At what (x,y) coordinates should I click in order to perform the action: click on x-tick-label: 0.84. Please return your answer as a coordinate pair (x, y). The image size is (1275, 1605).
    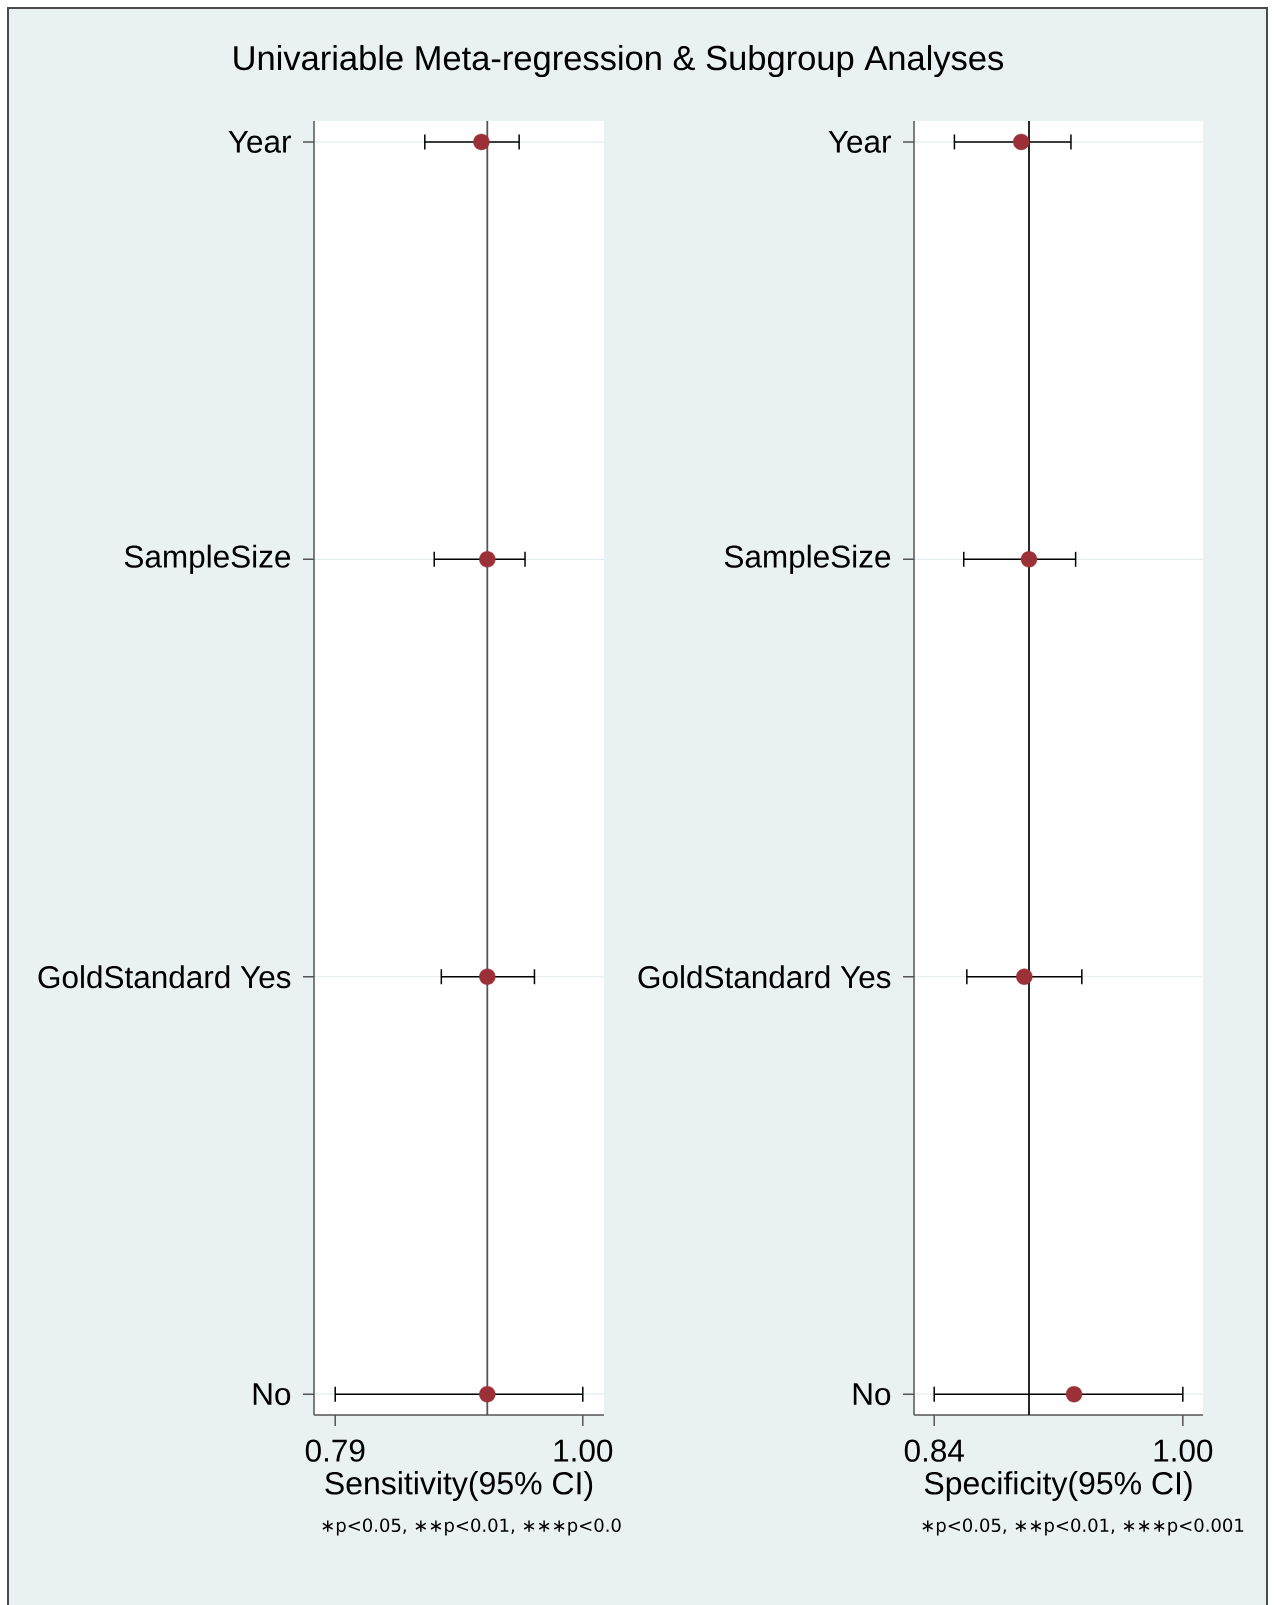
    Looking at the image, I should click on (934, 1450).